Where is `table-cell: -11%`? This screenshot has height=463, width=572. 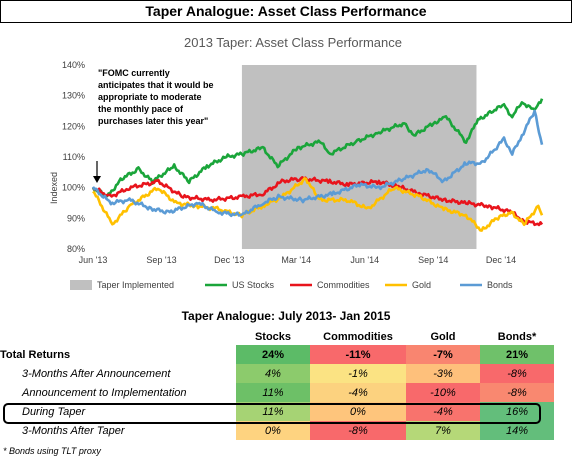
table-cell: -11% is located at coordinates (358, 354).